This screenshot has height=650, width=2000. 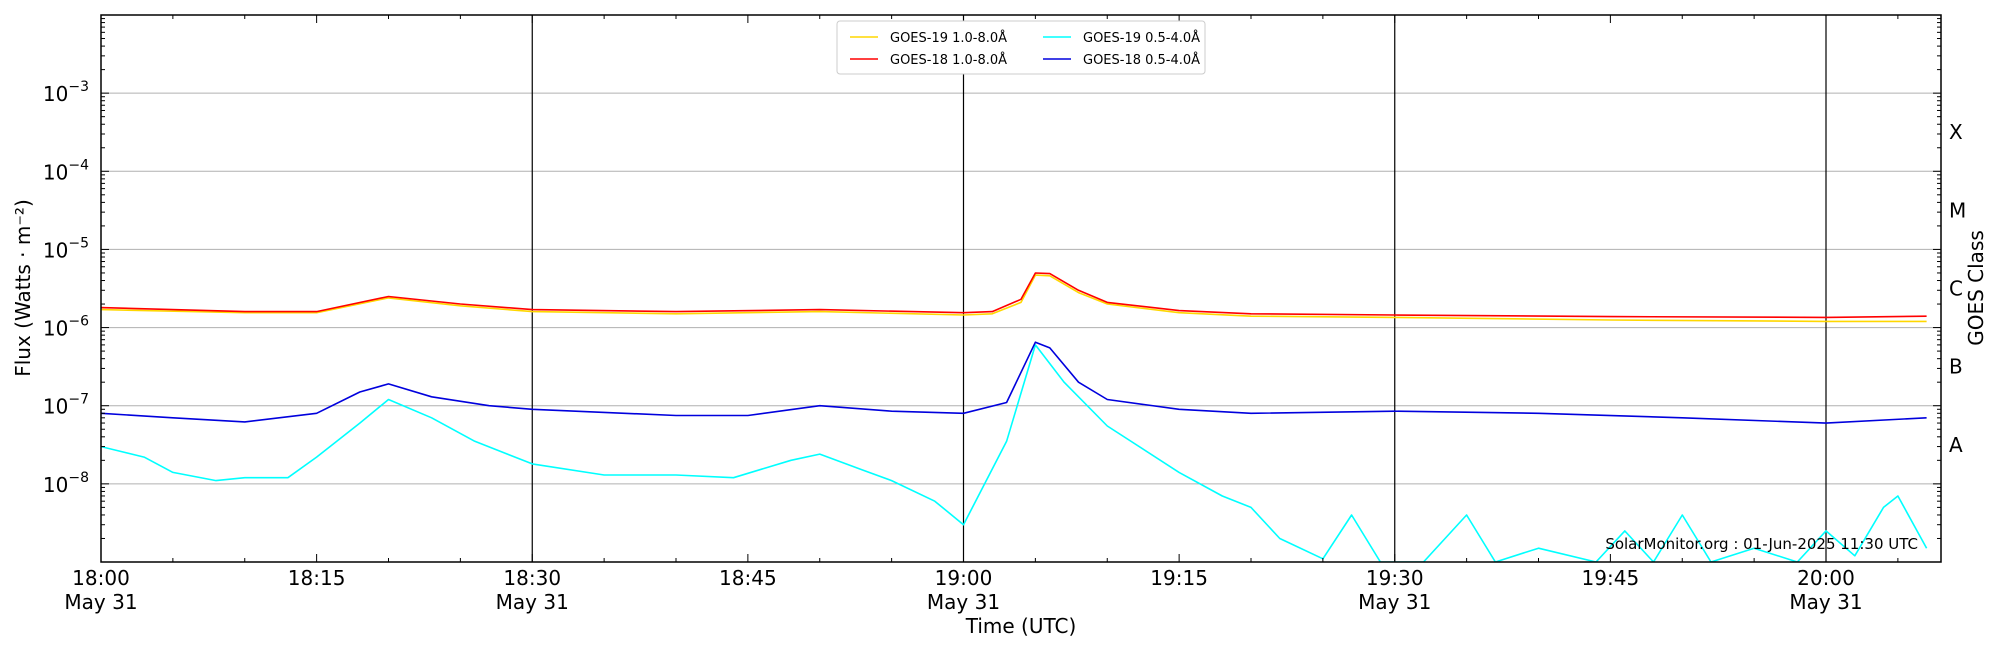 What do you see at coordinates (748, 578) in the screenshot?
I see `x-tick-label: 18:45` at bounding box center [748, 578].